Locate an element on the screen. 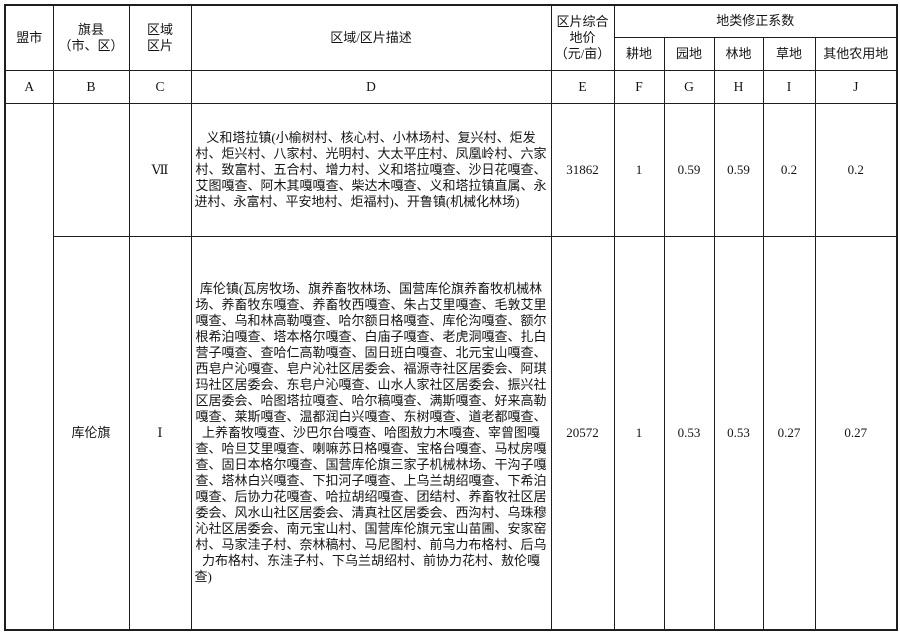  header-coefficient-group: 地类修正系数 is located at coordinates (755, 21).